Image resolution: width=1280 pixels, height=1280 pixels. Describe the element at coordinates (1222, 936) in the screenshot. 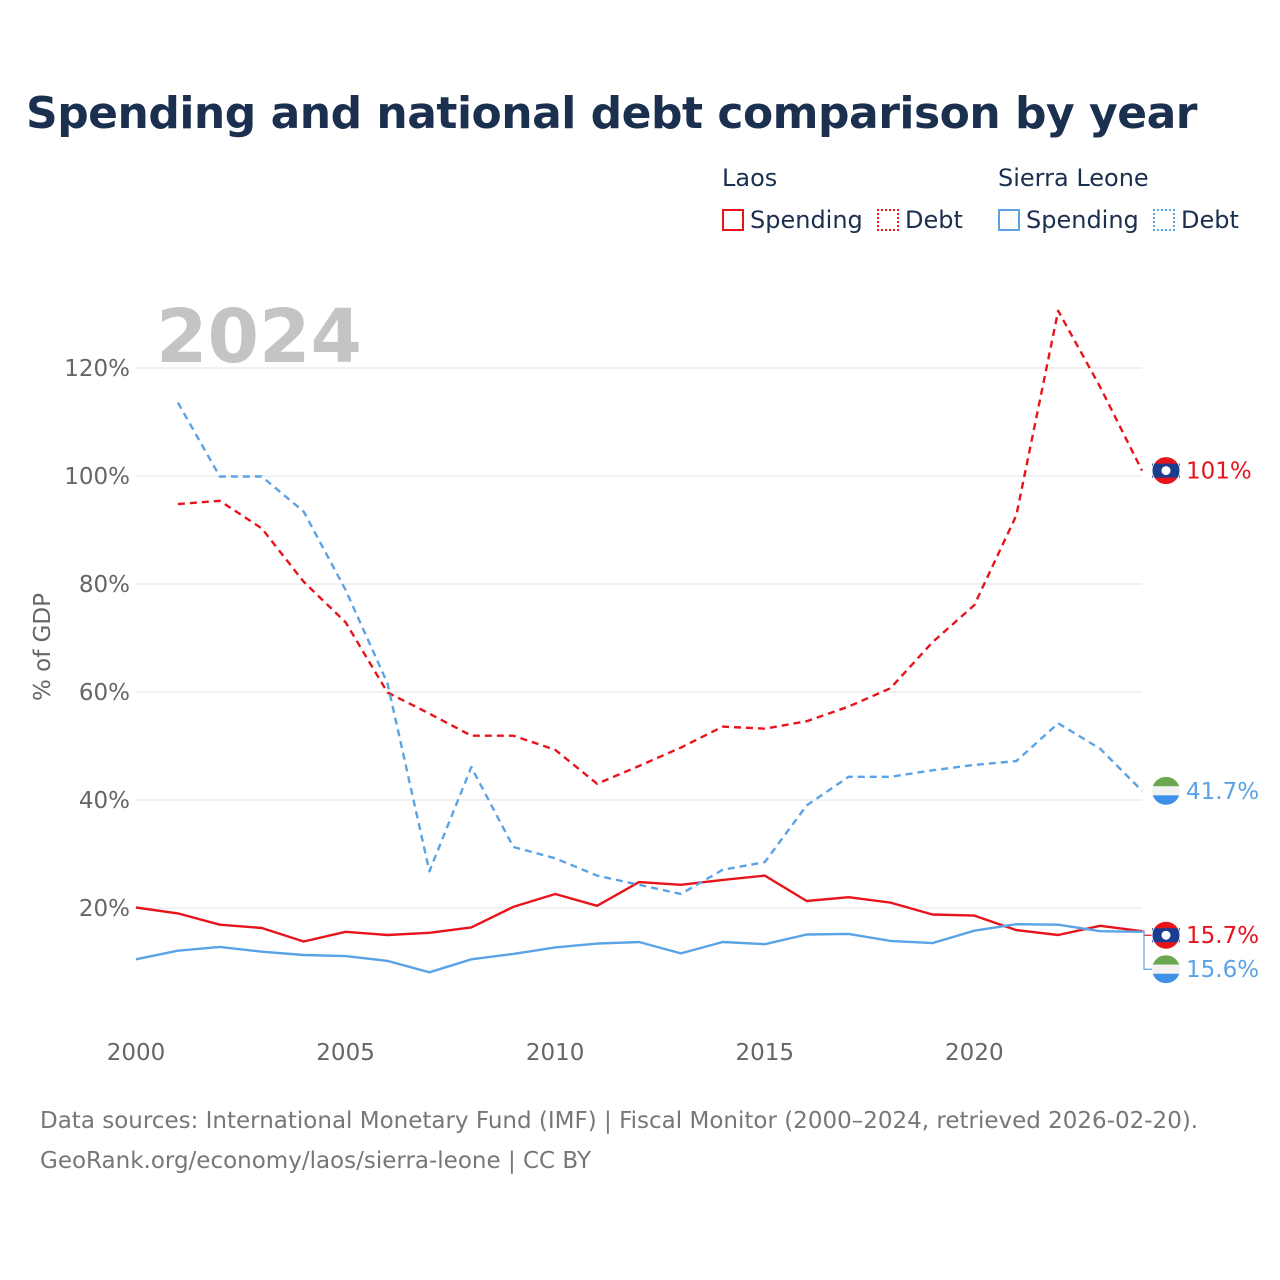

I see `end-label-laos-spending: 15.7%` at that location.